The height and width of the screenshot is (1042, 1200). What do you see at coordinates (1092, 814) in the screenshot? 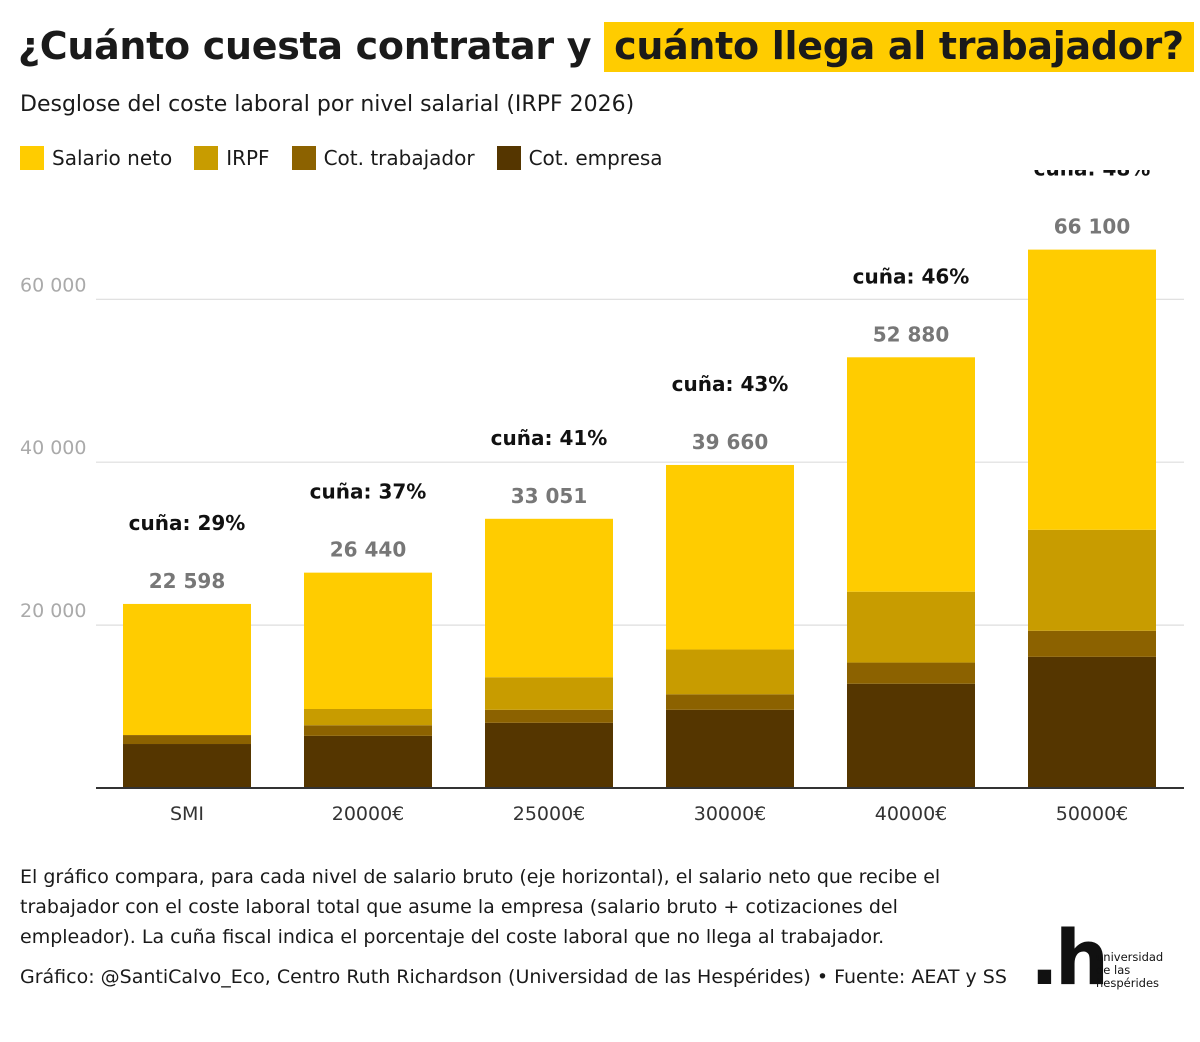
I see `x-tick-label-50000: 50000€` at bounding box center [1092, 814].